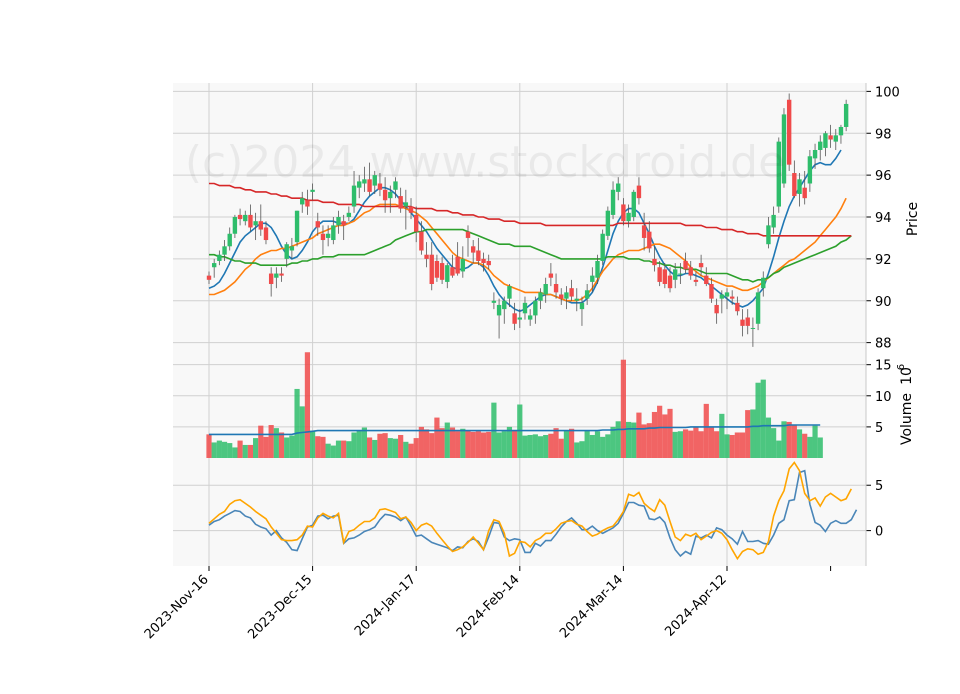  What do you see at coordinates (532, 404) in the screenshot?
I see `volume-panel: 5 10 15` at bounding box center [532, 404].